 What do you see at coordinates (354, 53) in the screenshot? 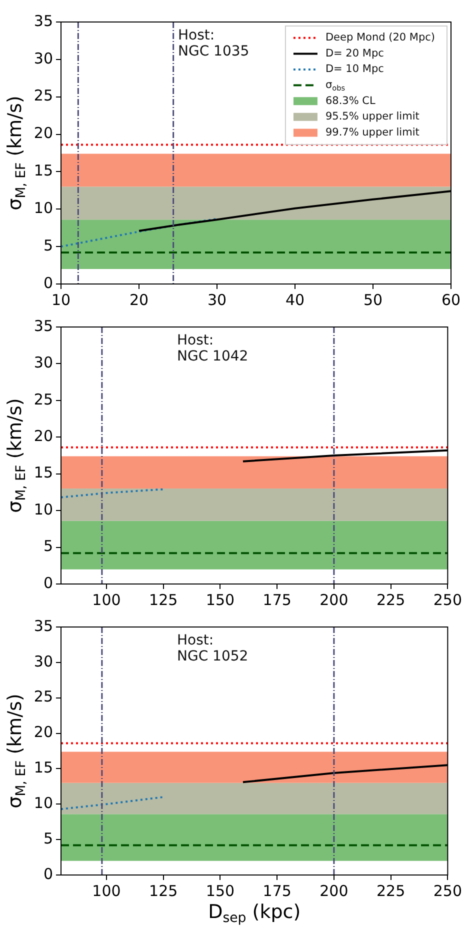
I see `legend-label: D= 20 Mpc` at bounding box center [354, 53].